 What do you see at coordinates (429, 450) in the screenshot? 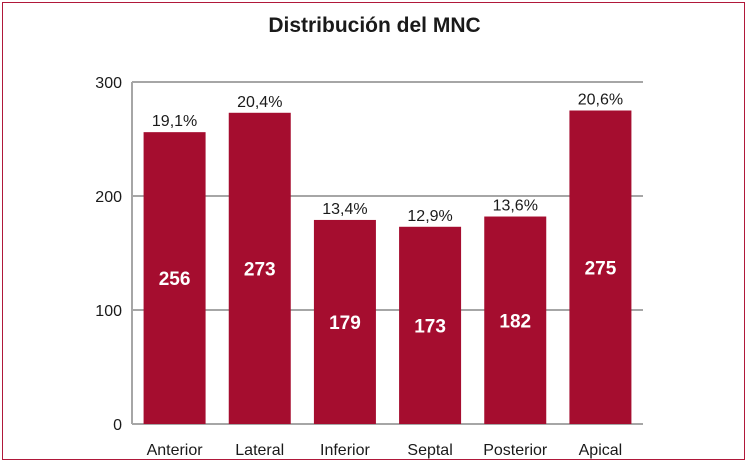
I see `x-tick-label: Septal` at bounding box center [429, 450].